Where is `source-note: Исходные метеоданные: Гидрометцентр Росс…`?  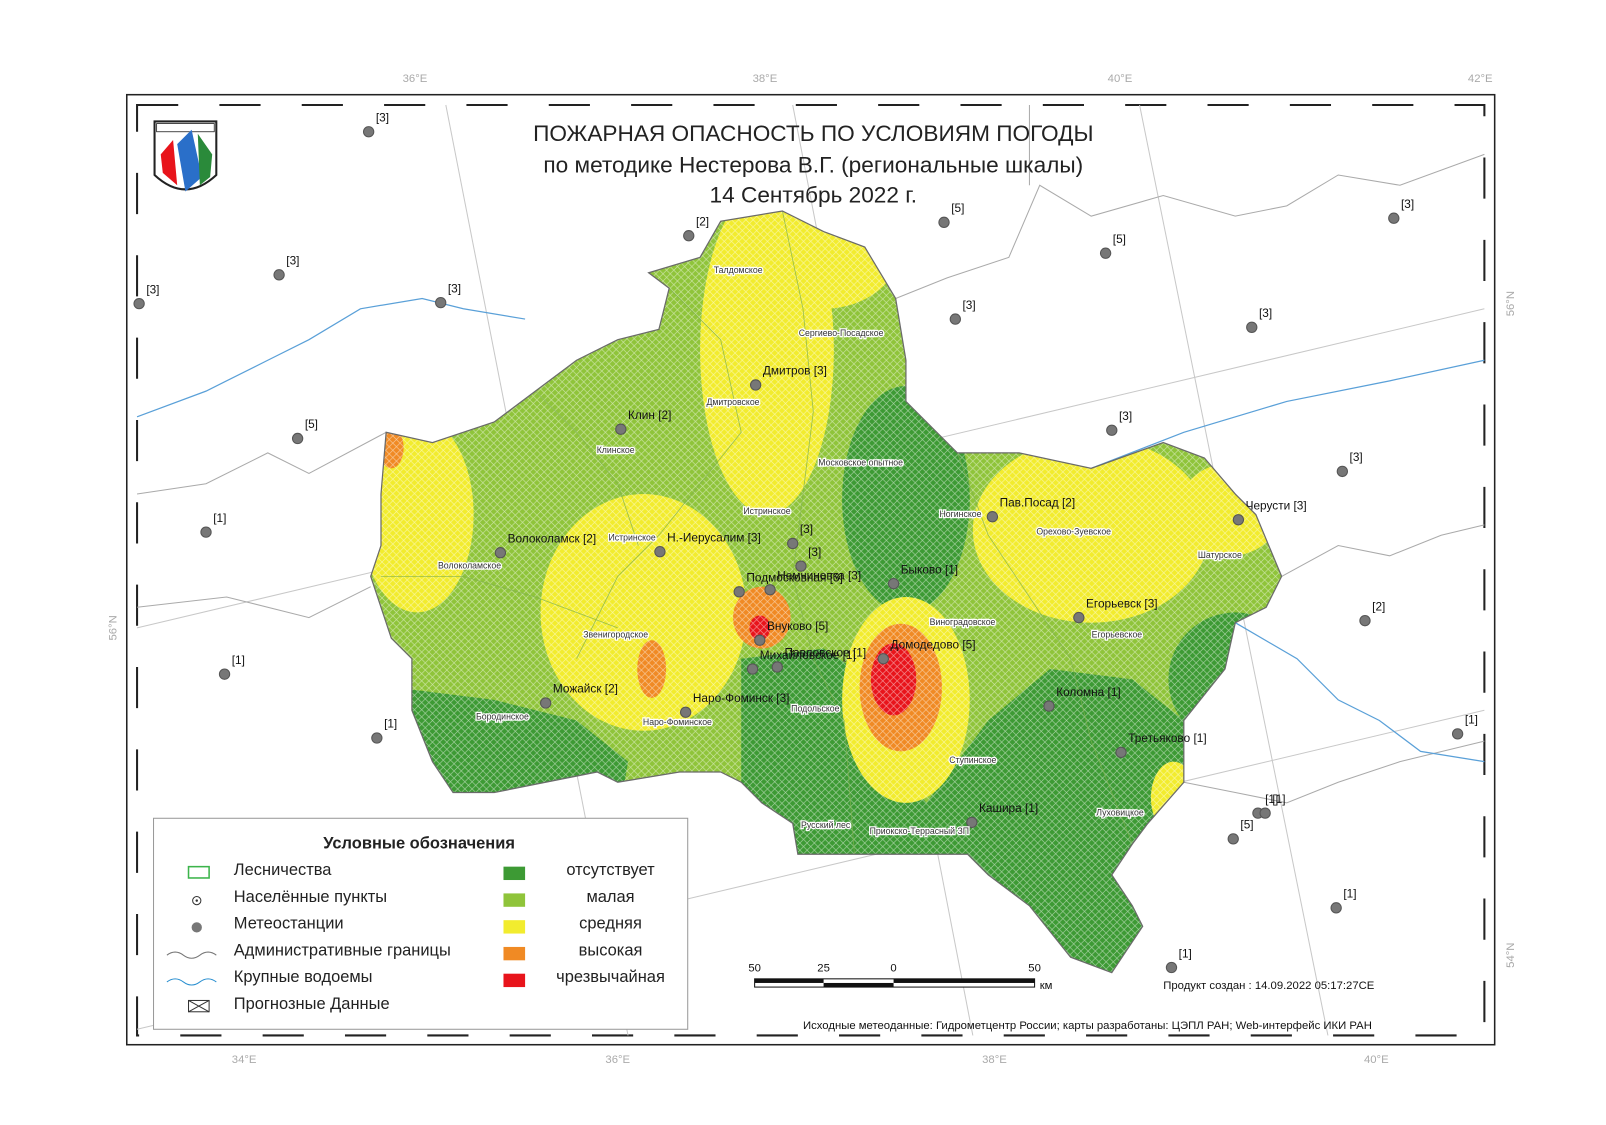 source-note: Исходные метеоданные: Гидрометцентр Росс… is located at coordinates (1087, 1026).